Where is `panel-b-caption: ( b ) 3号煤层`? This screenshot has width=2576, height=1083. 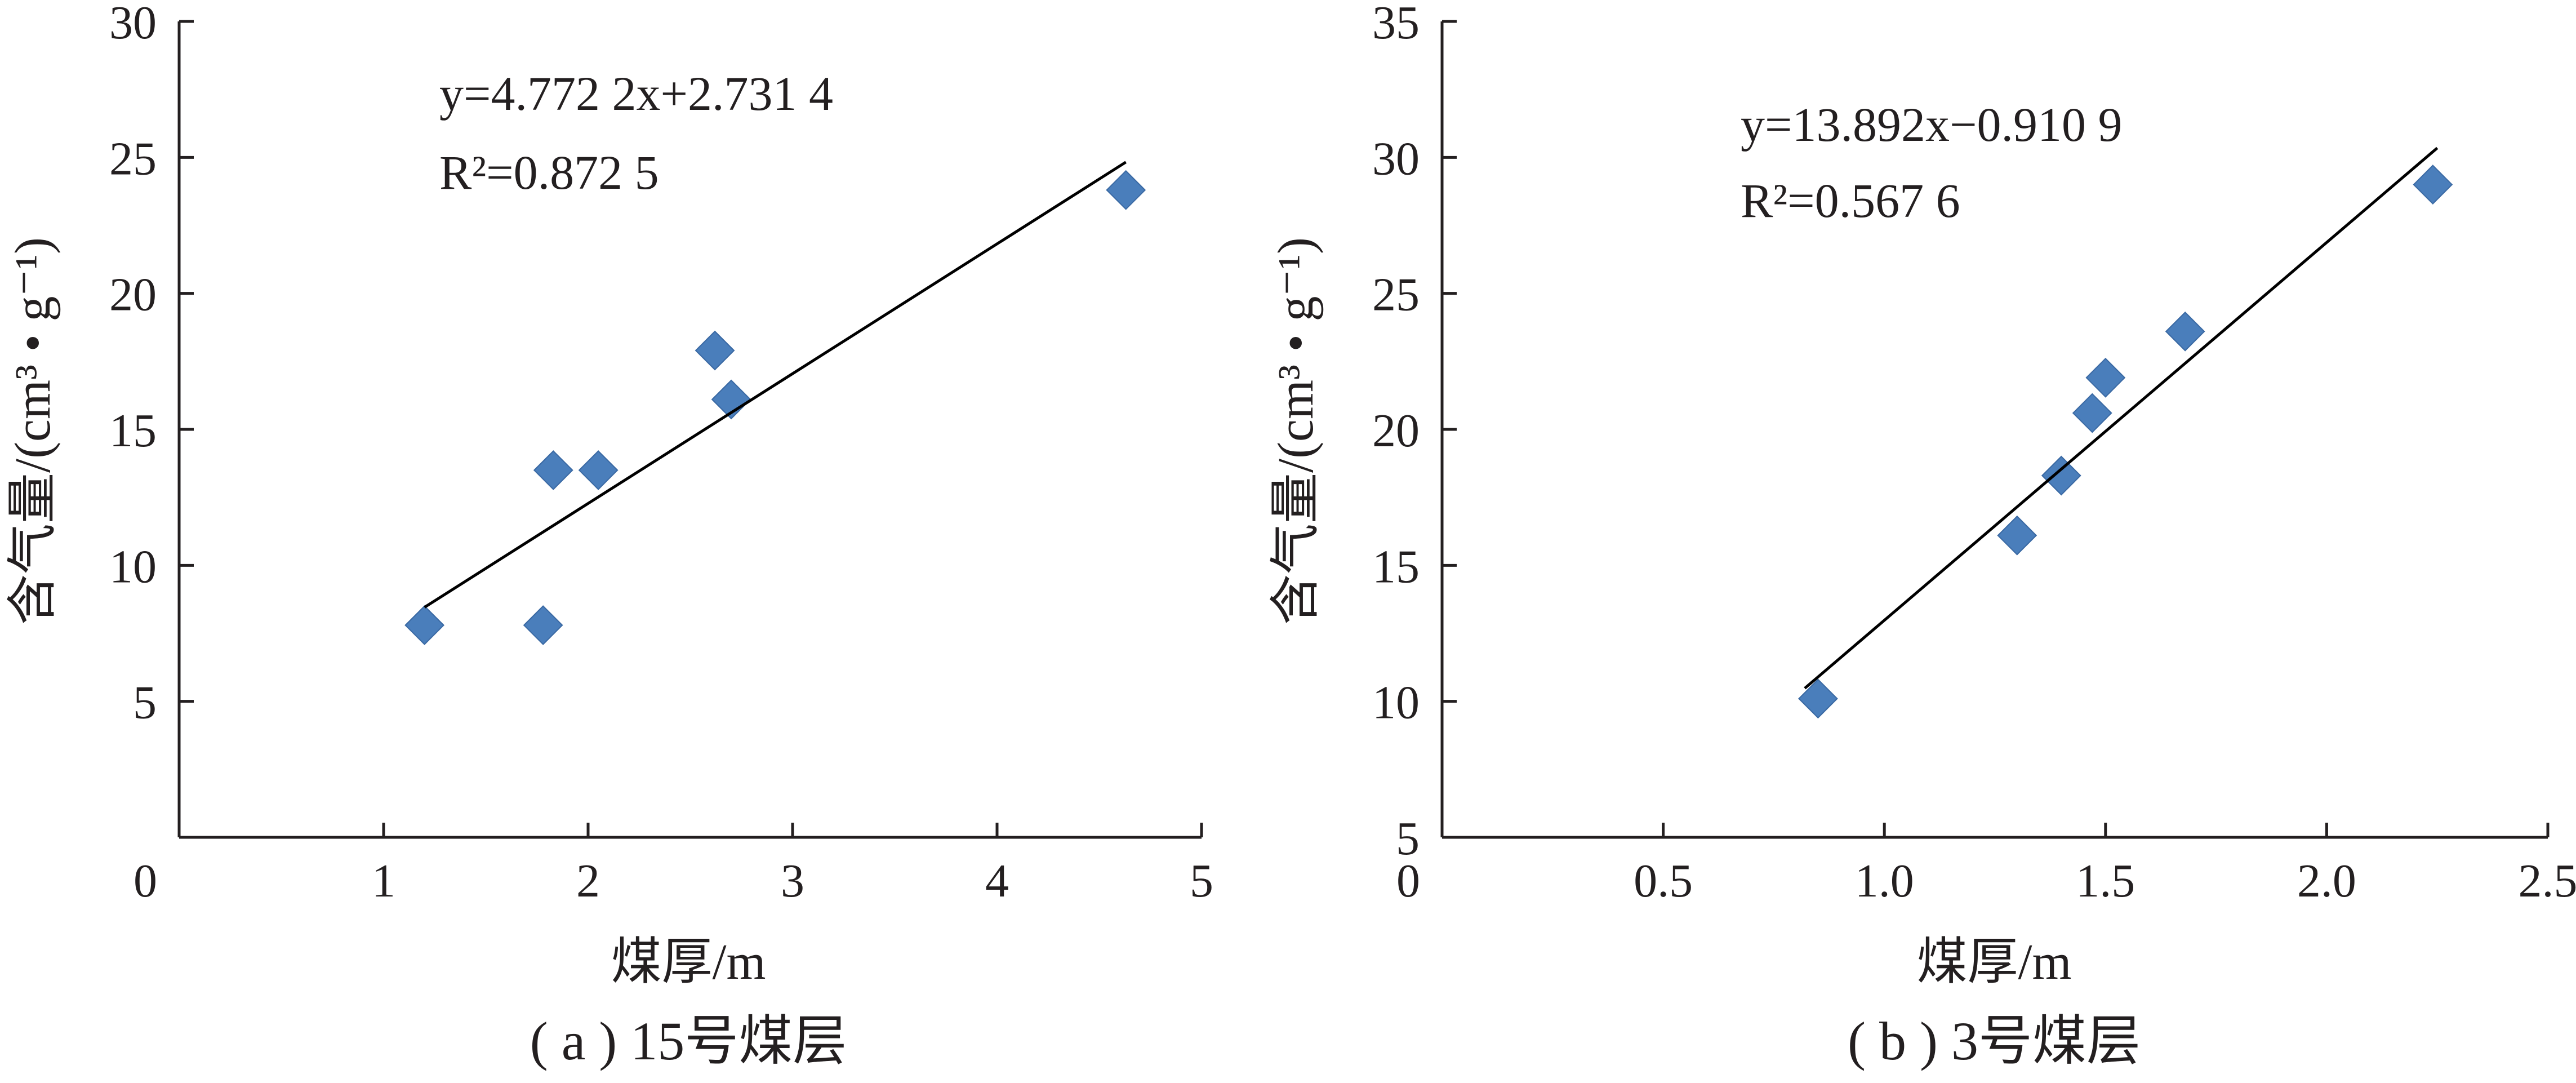 panel-b-caption: ( b ) 3号煤层 is located at coordinates (1994, 1041).